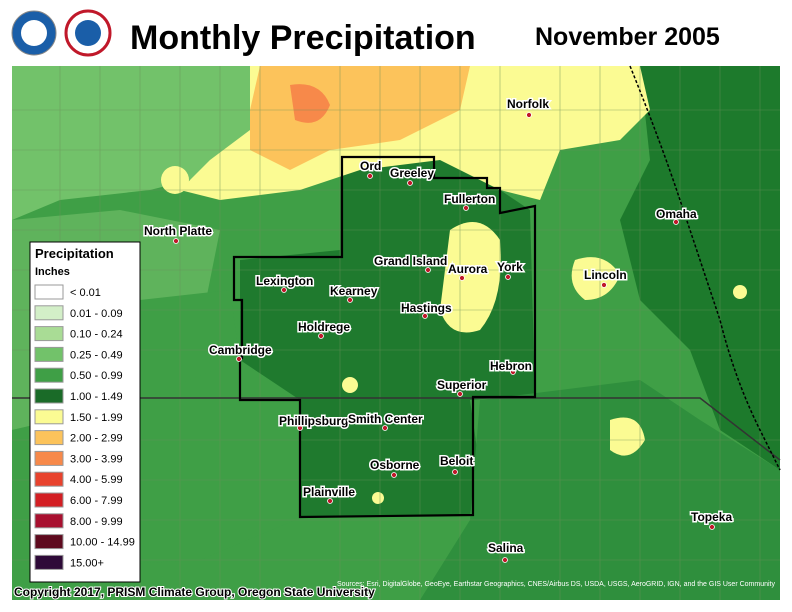 This screenshot has width=792, height=612. I want to click on city-label: Omaha, so click(676, 214).